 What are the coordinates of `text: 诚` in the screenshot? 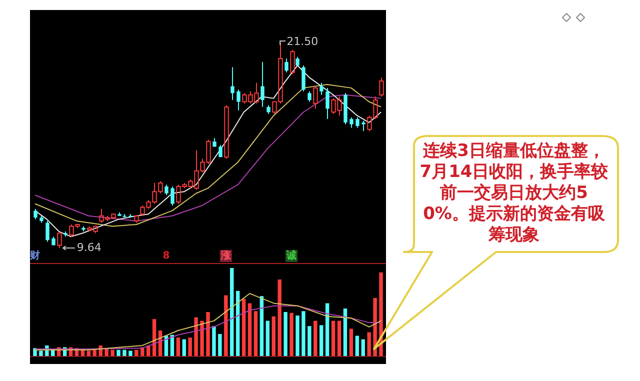 It's located at (291, 256).